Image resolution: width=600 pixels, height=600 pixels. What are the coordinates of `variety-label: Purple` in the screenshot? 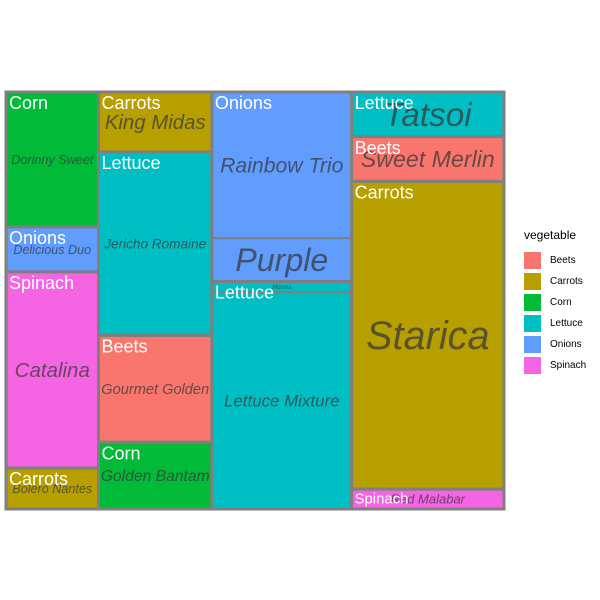 It's located at (281, 260).